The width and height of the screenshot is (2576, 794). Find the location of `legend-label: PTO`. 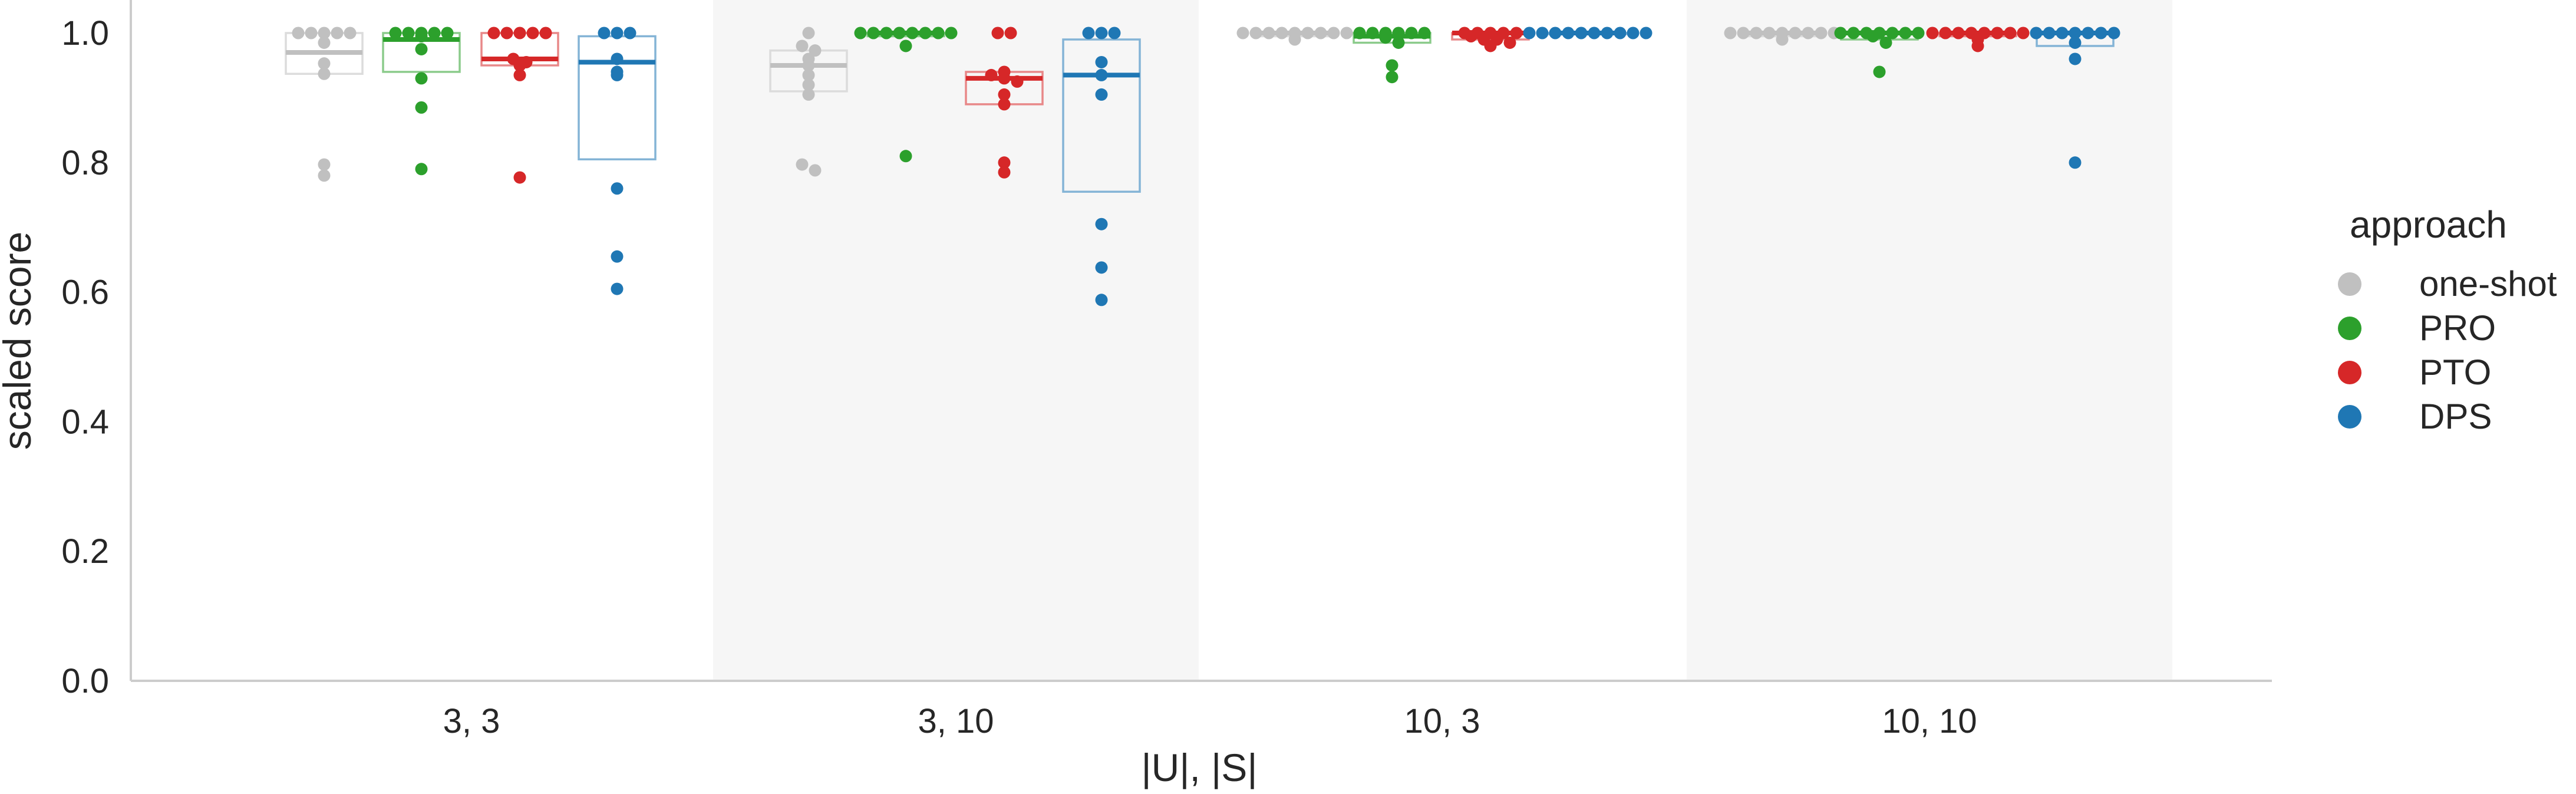

legend-label: PTO is located at coordinates (2455, 372).